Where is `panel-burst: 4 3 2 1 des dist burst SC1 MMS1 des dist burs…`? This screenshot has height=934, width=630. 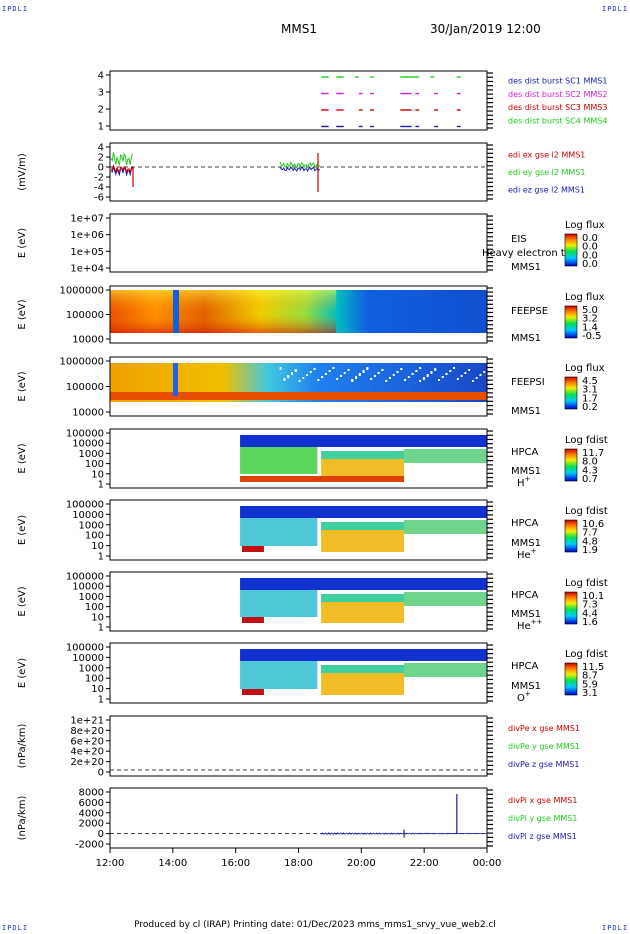
panel-burst: 4 3 2 1 des dist burst SC1 MMS1 des dist burs… is located at coordinates (352, 101).